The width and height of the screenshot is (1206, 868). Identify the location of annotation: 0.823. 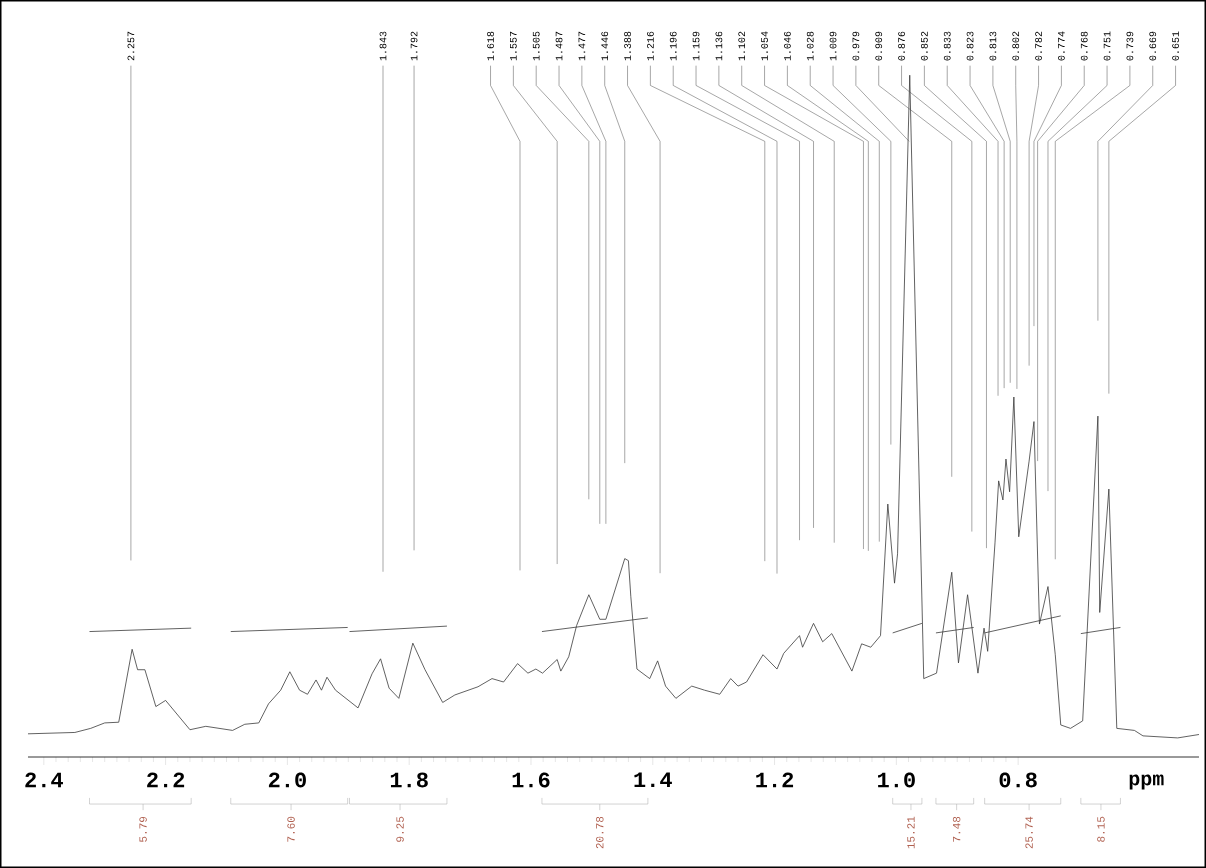
(970, 46).